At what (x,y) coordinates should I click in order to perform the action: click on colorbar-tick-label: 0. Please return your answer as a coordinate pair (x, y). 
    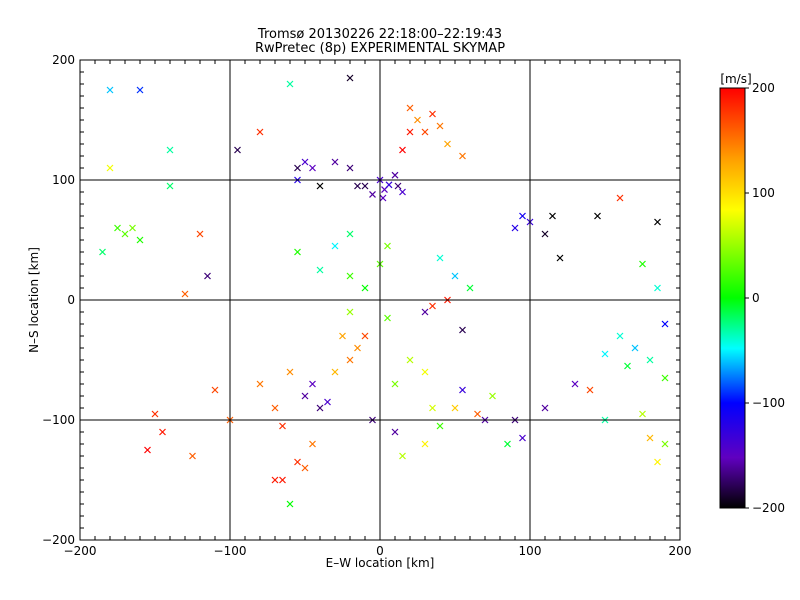
    Looking at the image, I should click on (756, 298).